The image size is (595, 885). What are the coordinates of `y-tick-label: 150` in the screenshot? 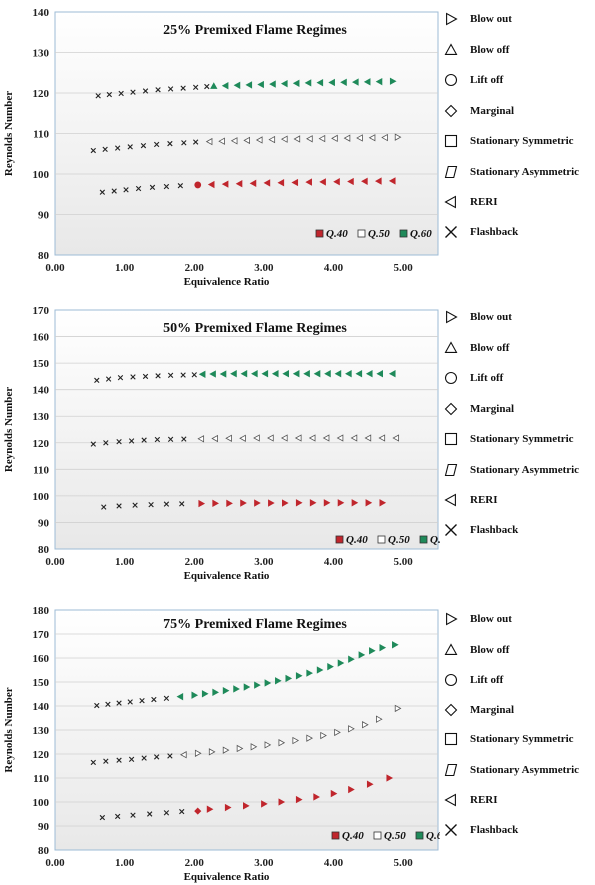 It's located at (41, 364).